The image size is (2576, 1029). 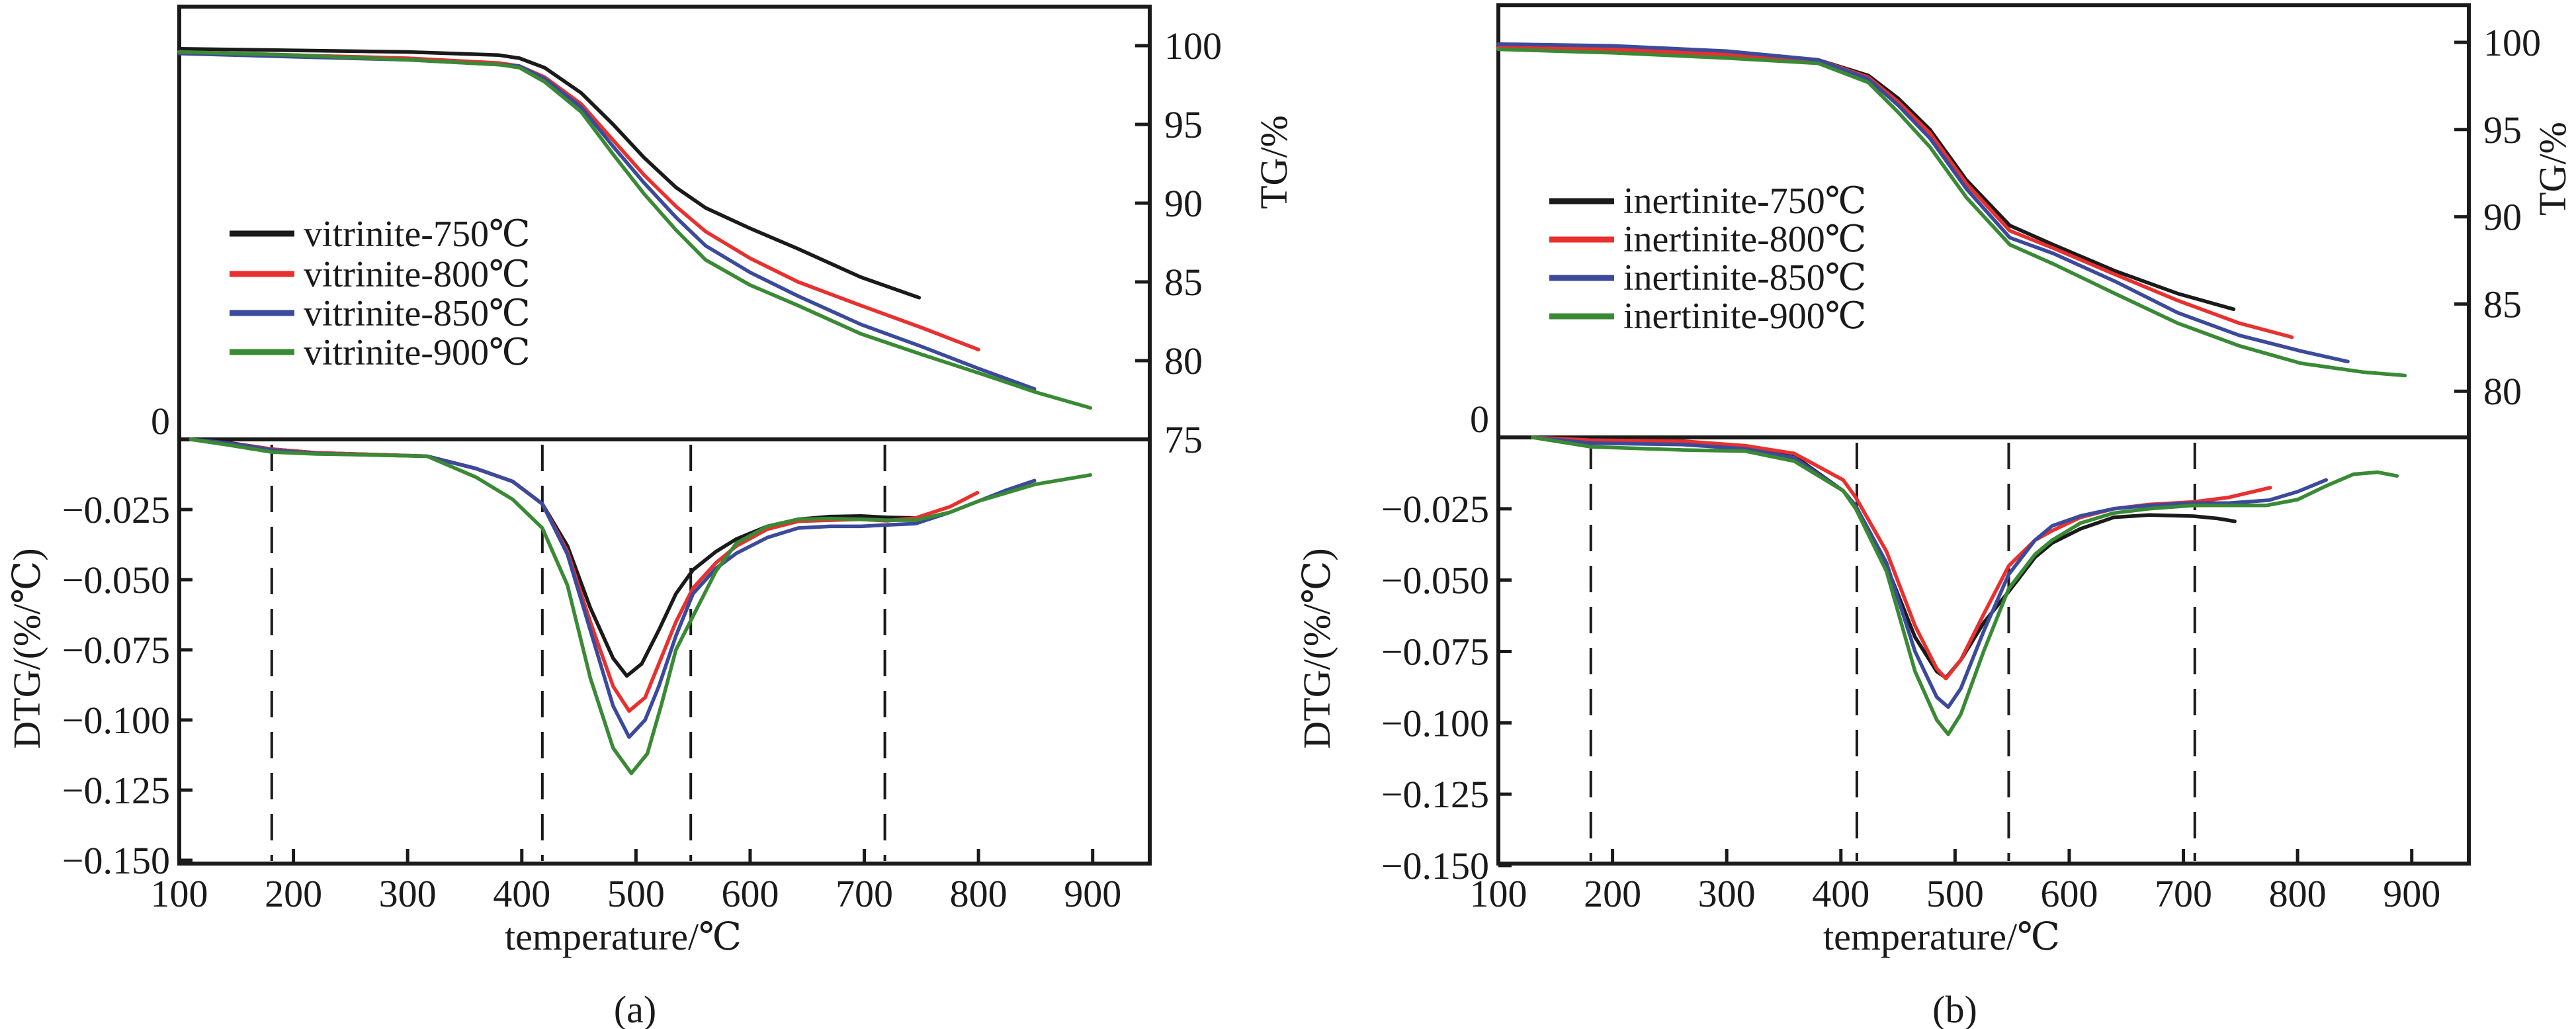 I want to click on legend-item: inertinite-750℃, so click(x=1707, y=201).